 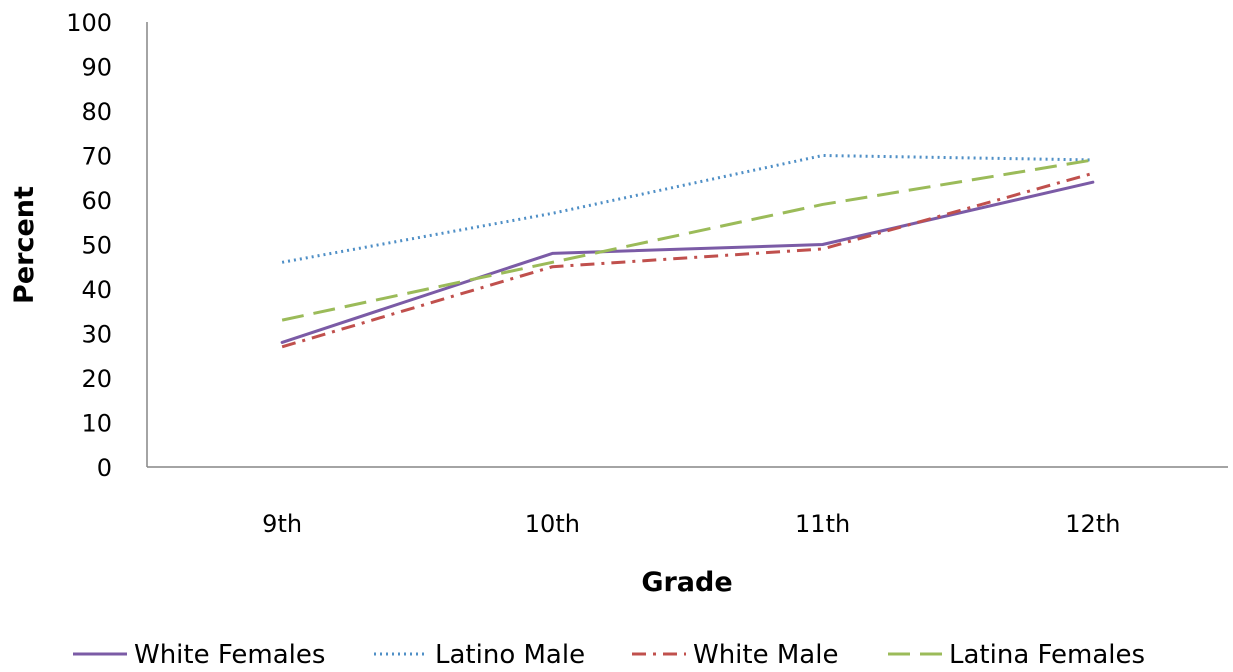 I want to click on x-tick-label: 9th, so click(x=282, y=524).